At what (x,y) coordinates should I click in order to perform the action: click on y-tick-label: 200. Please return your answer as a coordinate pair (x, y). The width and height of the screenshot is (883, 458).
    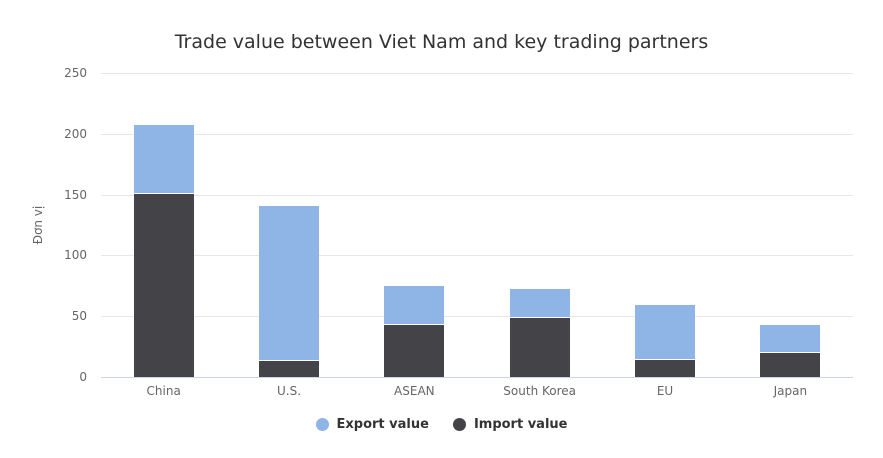
    Looking at the image, I should click on (75, 133).